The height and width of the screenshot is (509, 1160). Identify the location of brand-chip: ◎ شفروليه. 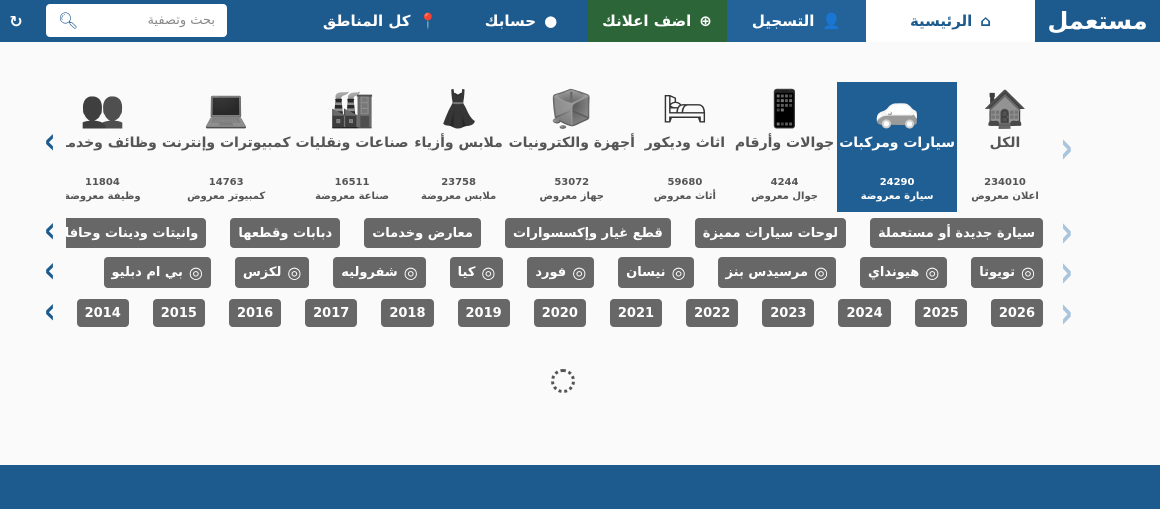
(379, 272).